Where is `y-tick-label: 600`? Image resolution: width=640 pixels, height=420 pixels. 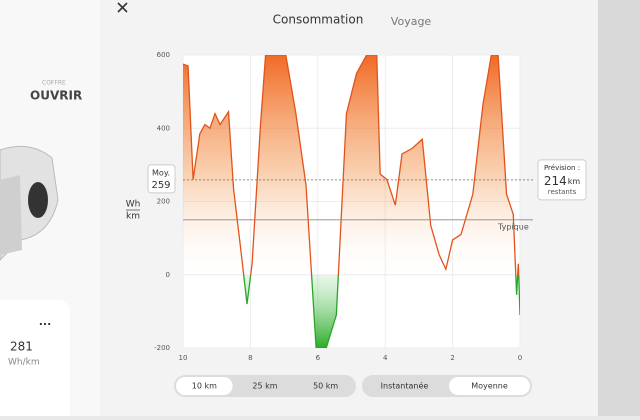
y-tick-label: 600 is located at coordinates (163, 55).